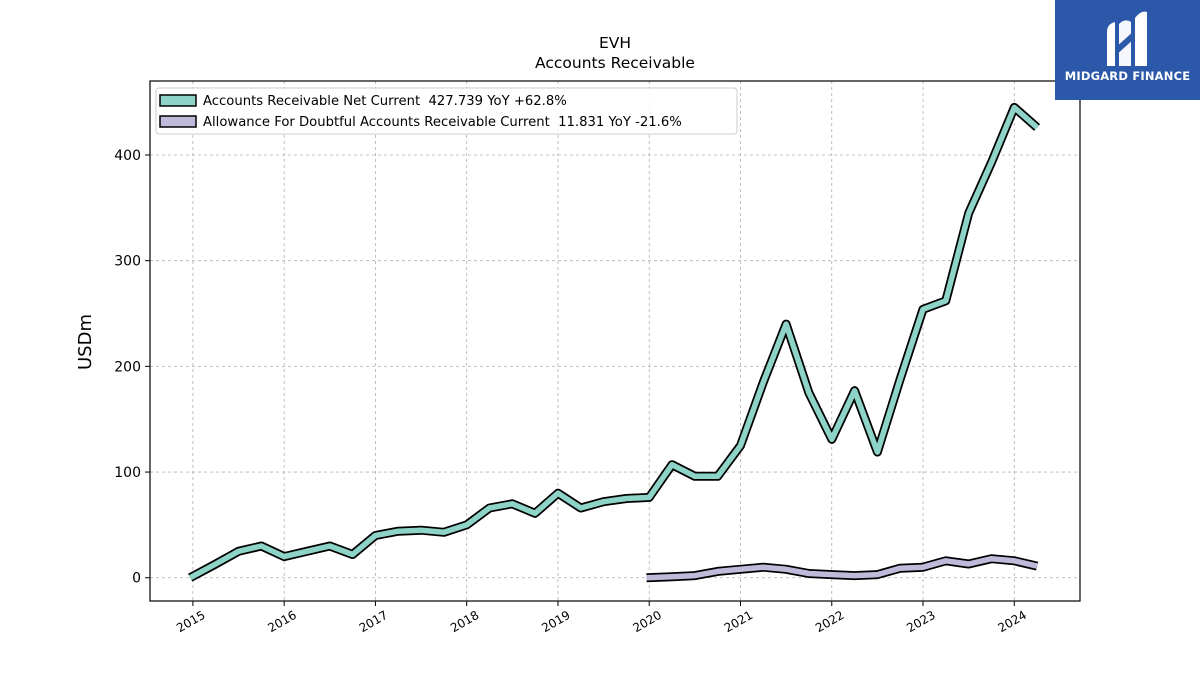 This screenshot has height=675, width=1200. I want to click on x-tick-label: 2018, so click(464, 621).